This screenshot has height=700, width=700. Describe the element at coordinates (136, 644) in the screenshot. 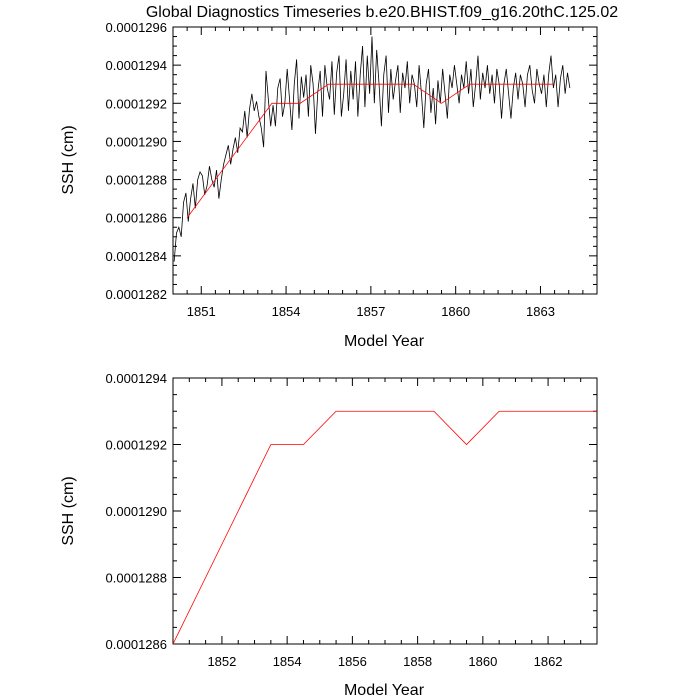

I see `plot2-ytick-label: 0.0001286` at that location.